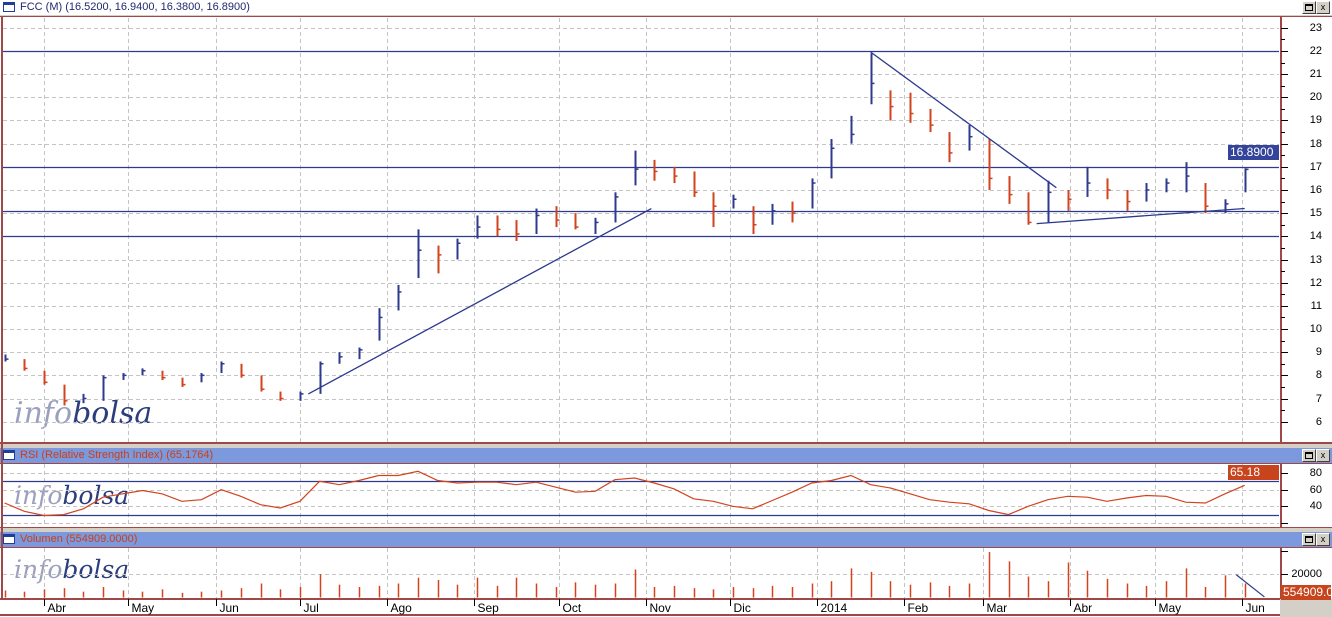  Describe the element at coordinates (1306, 592) in the screenshot. I see `volume-last-value: 554909.00` at that location.